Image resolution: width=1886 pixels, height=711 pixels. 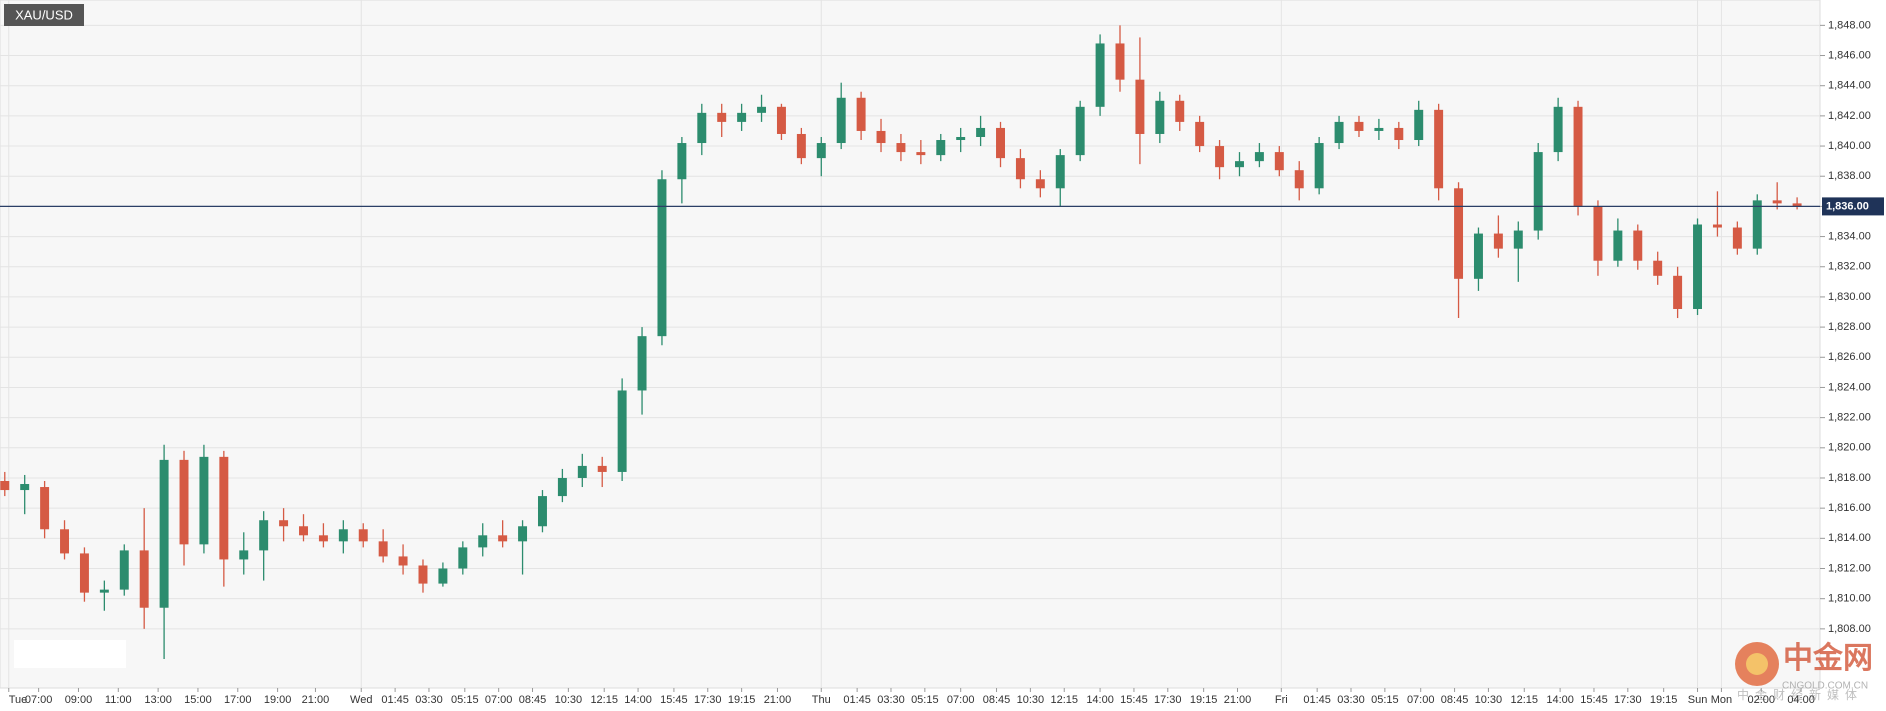 What do you see at coordinates (1849, 629) in the screenshot?
I see `y-tick-label: 1,808.00` at bounding box center [1849, 629].